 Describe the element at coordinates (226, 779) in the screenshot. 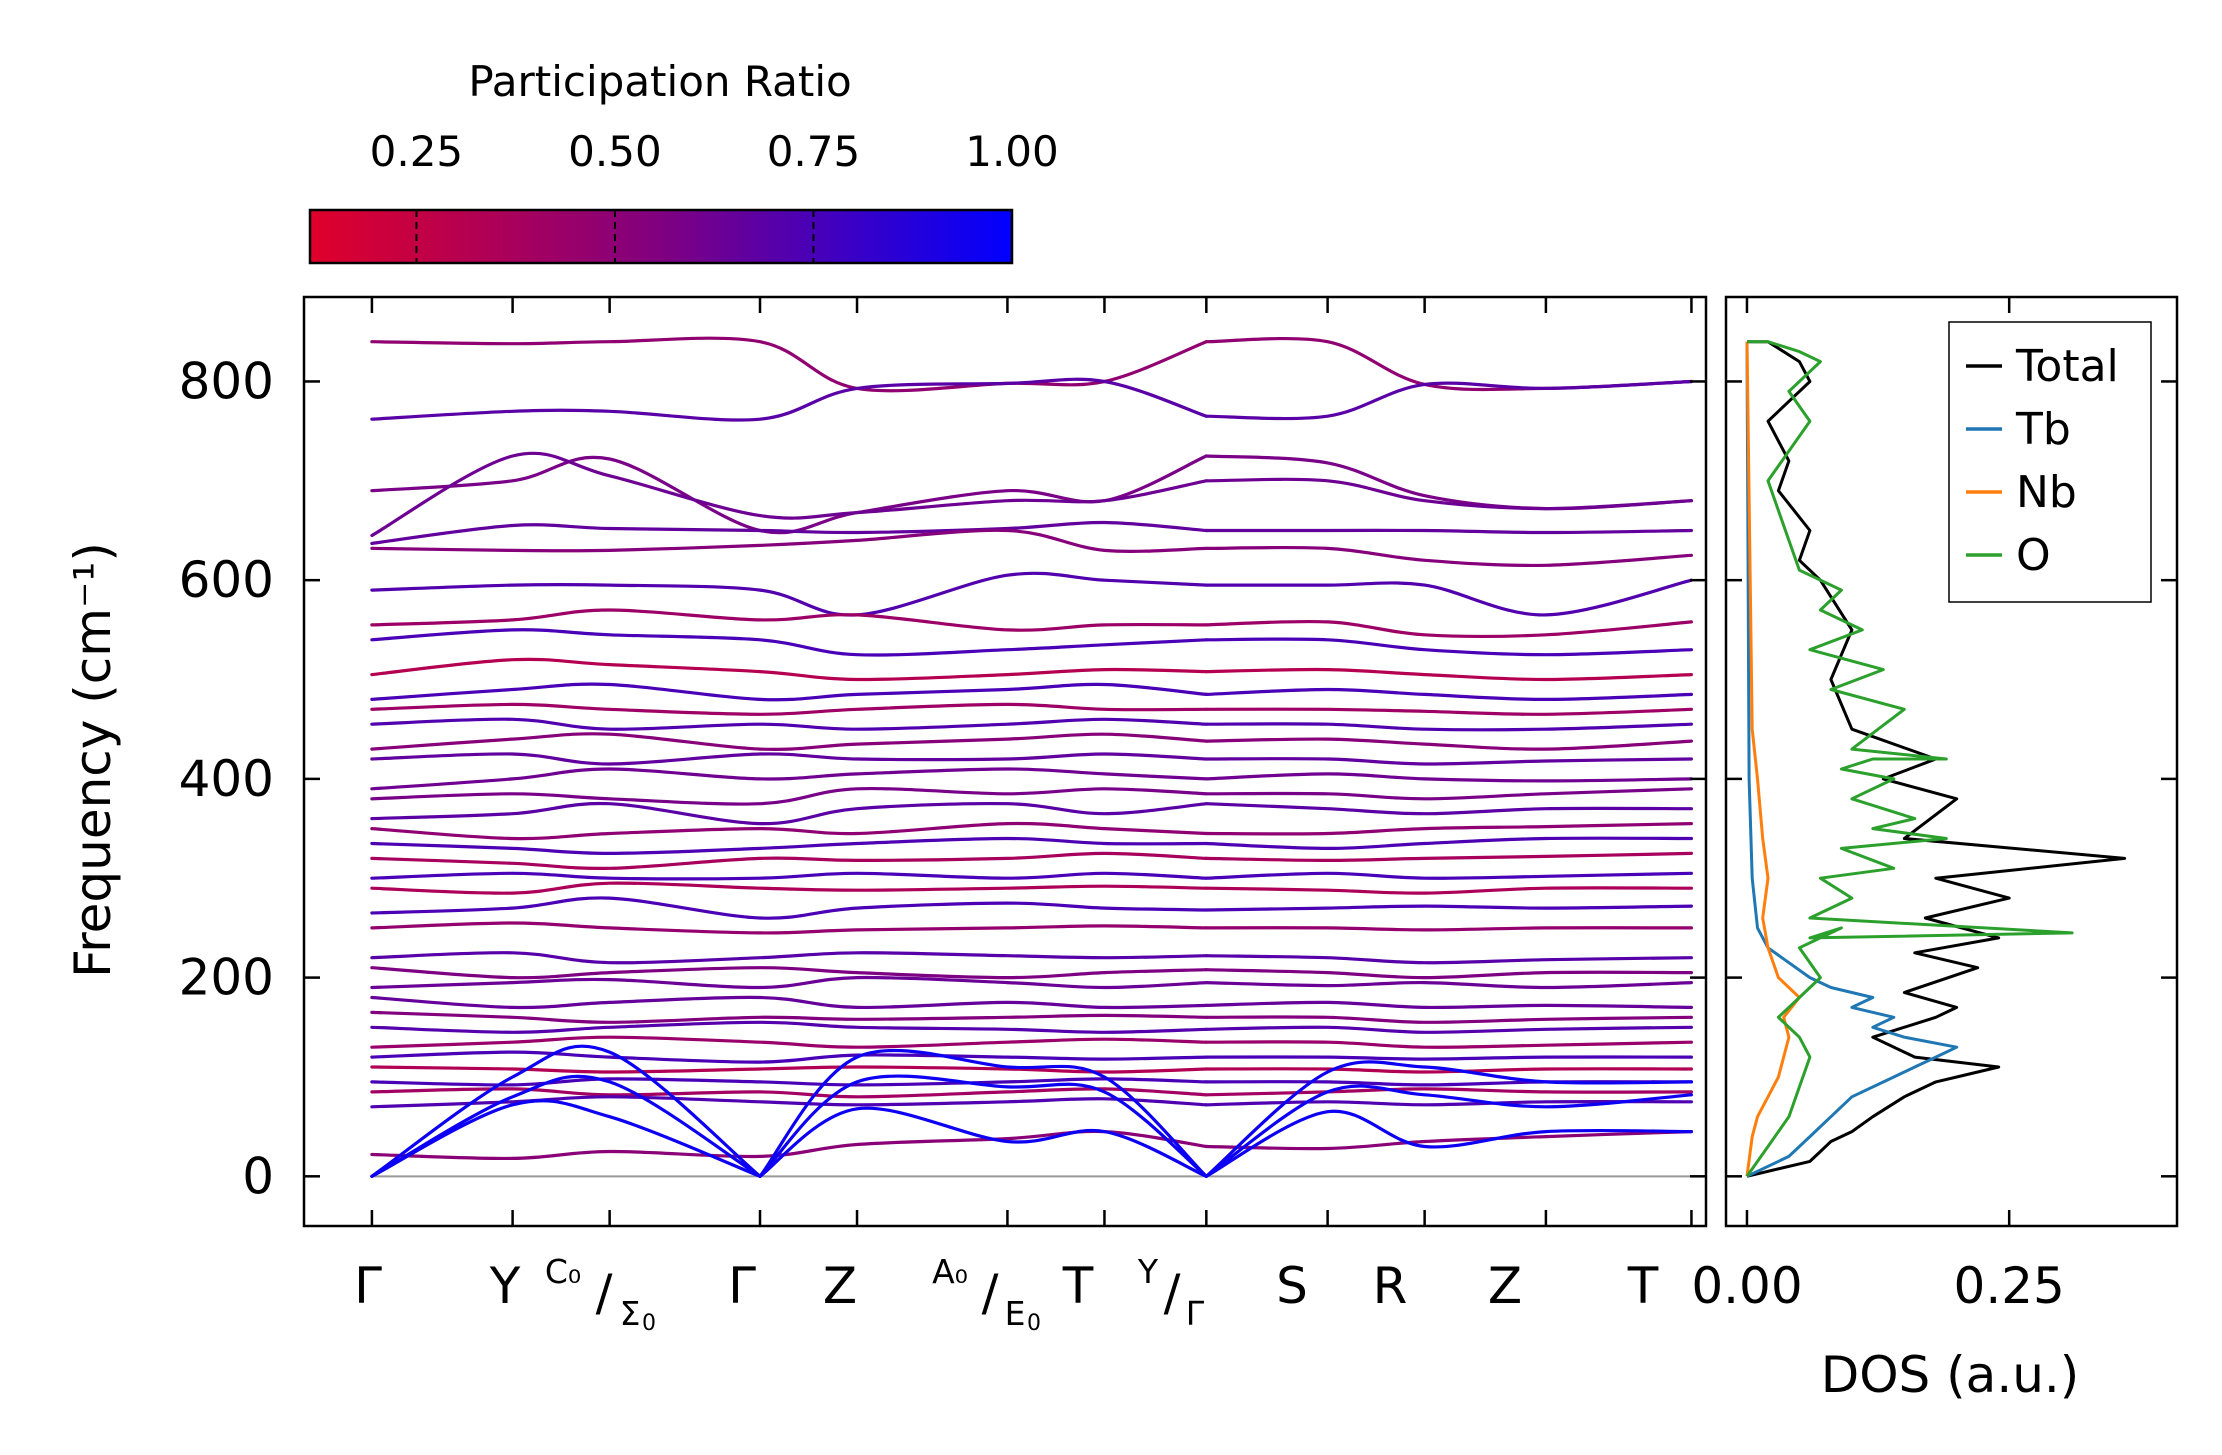

I see `y-tick-label: 400` at that location.